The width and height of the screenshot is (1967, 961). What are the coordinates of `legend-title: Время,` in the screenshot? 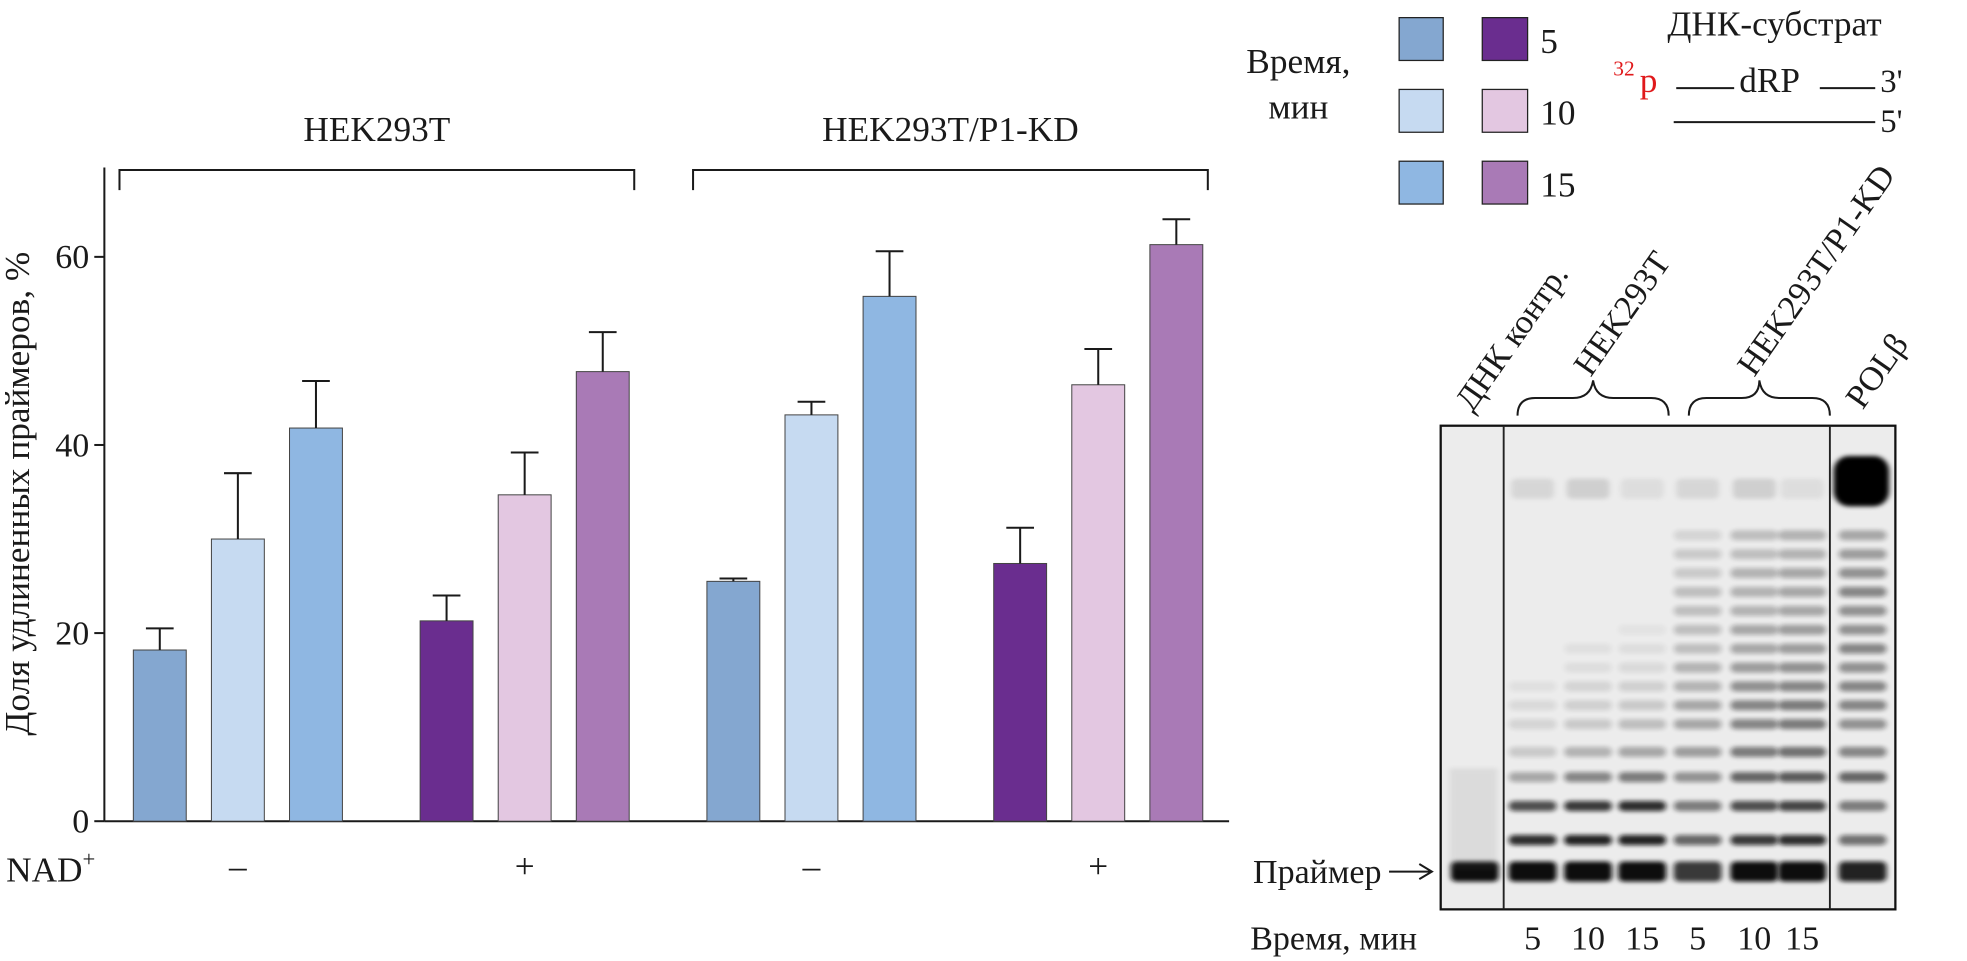 It's located at (1298, 61).